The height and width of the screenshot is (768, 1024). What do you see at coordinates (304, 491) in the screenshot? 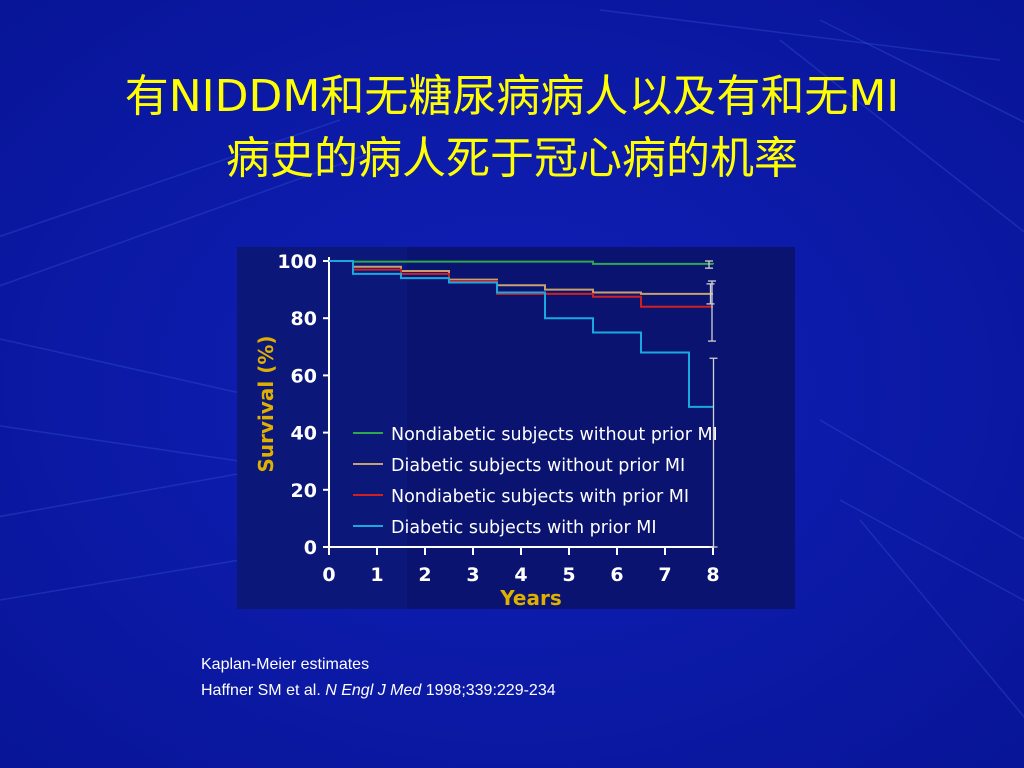
I see `y-tick-label: 20` at bounding box center [304, 491].